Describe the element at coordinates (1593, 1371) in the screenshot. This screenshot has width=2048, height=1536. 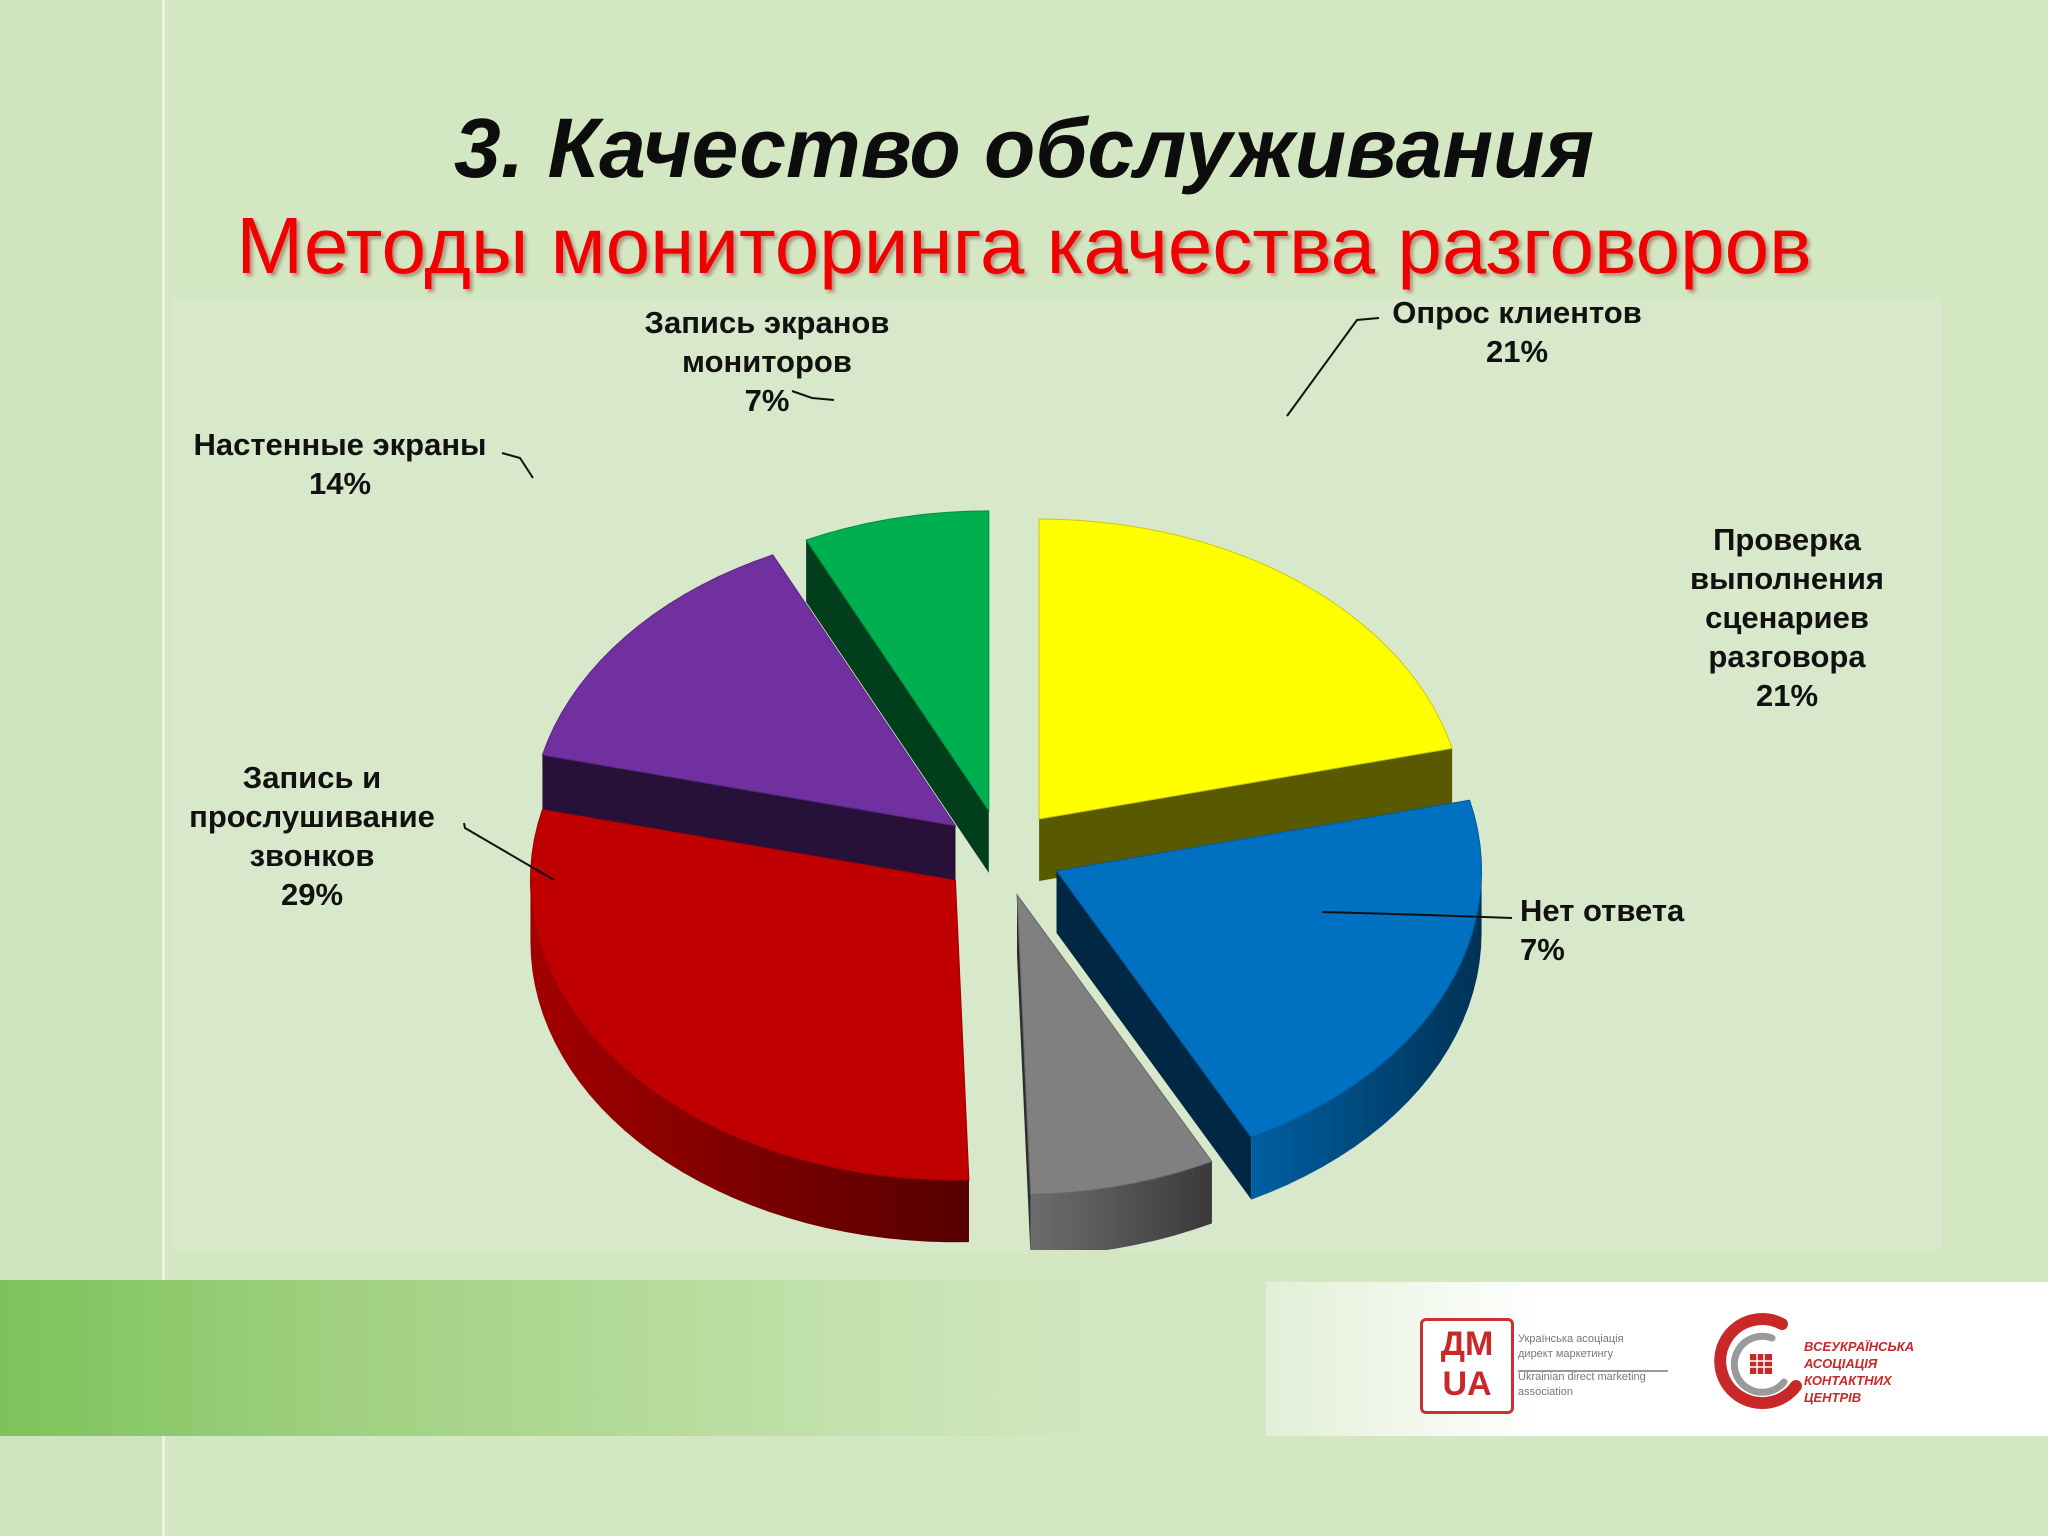
I see `dm-logo-divider` at that location.